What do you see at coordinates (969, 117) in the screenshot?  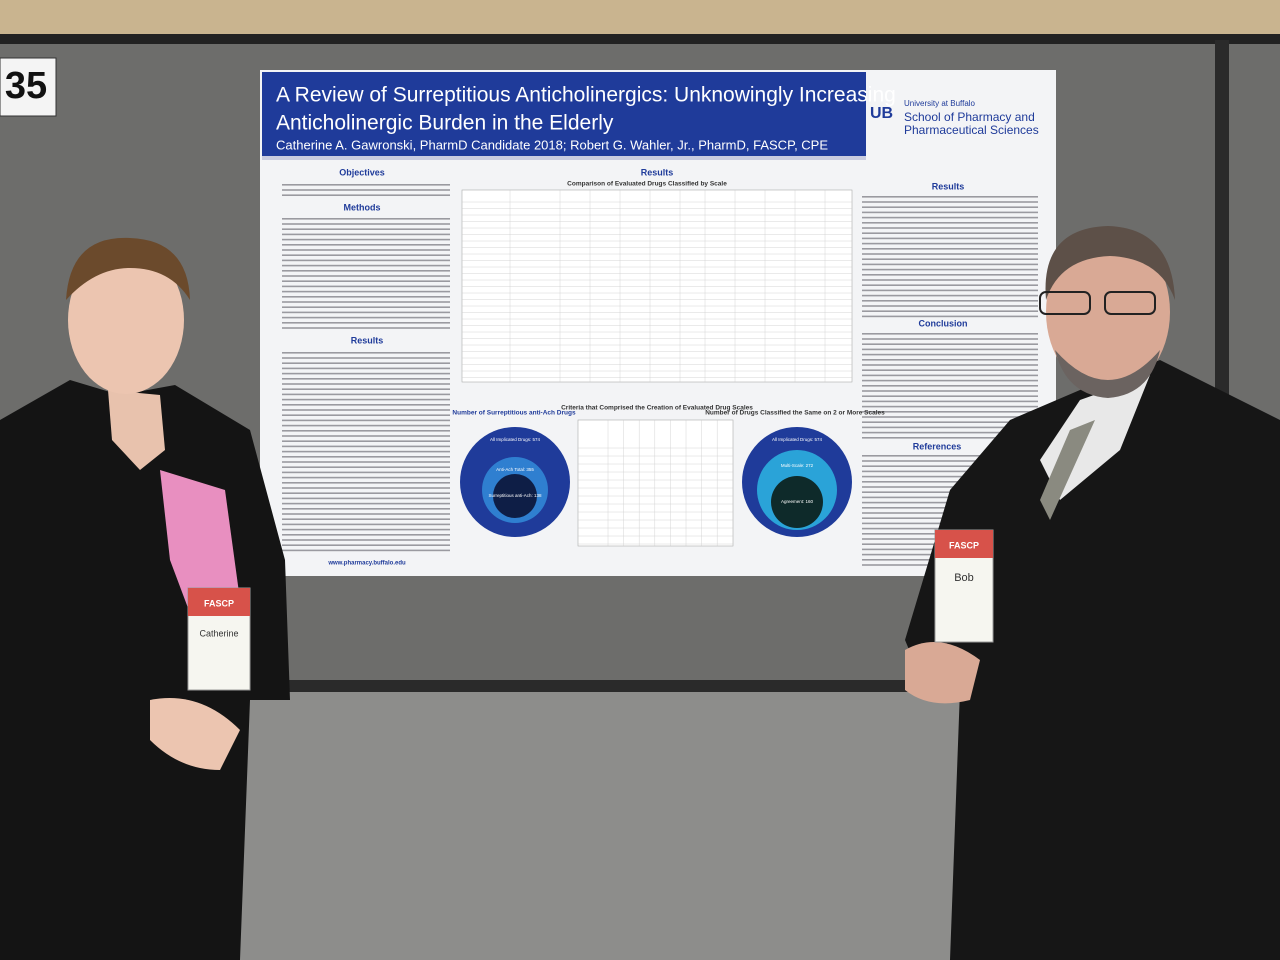 I see `logo-text: School of Pharmacy and` at bounding box center [969, 117].